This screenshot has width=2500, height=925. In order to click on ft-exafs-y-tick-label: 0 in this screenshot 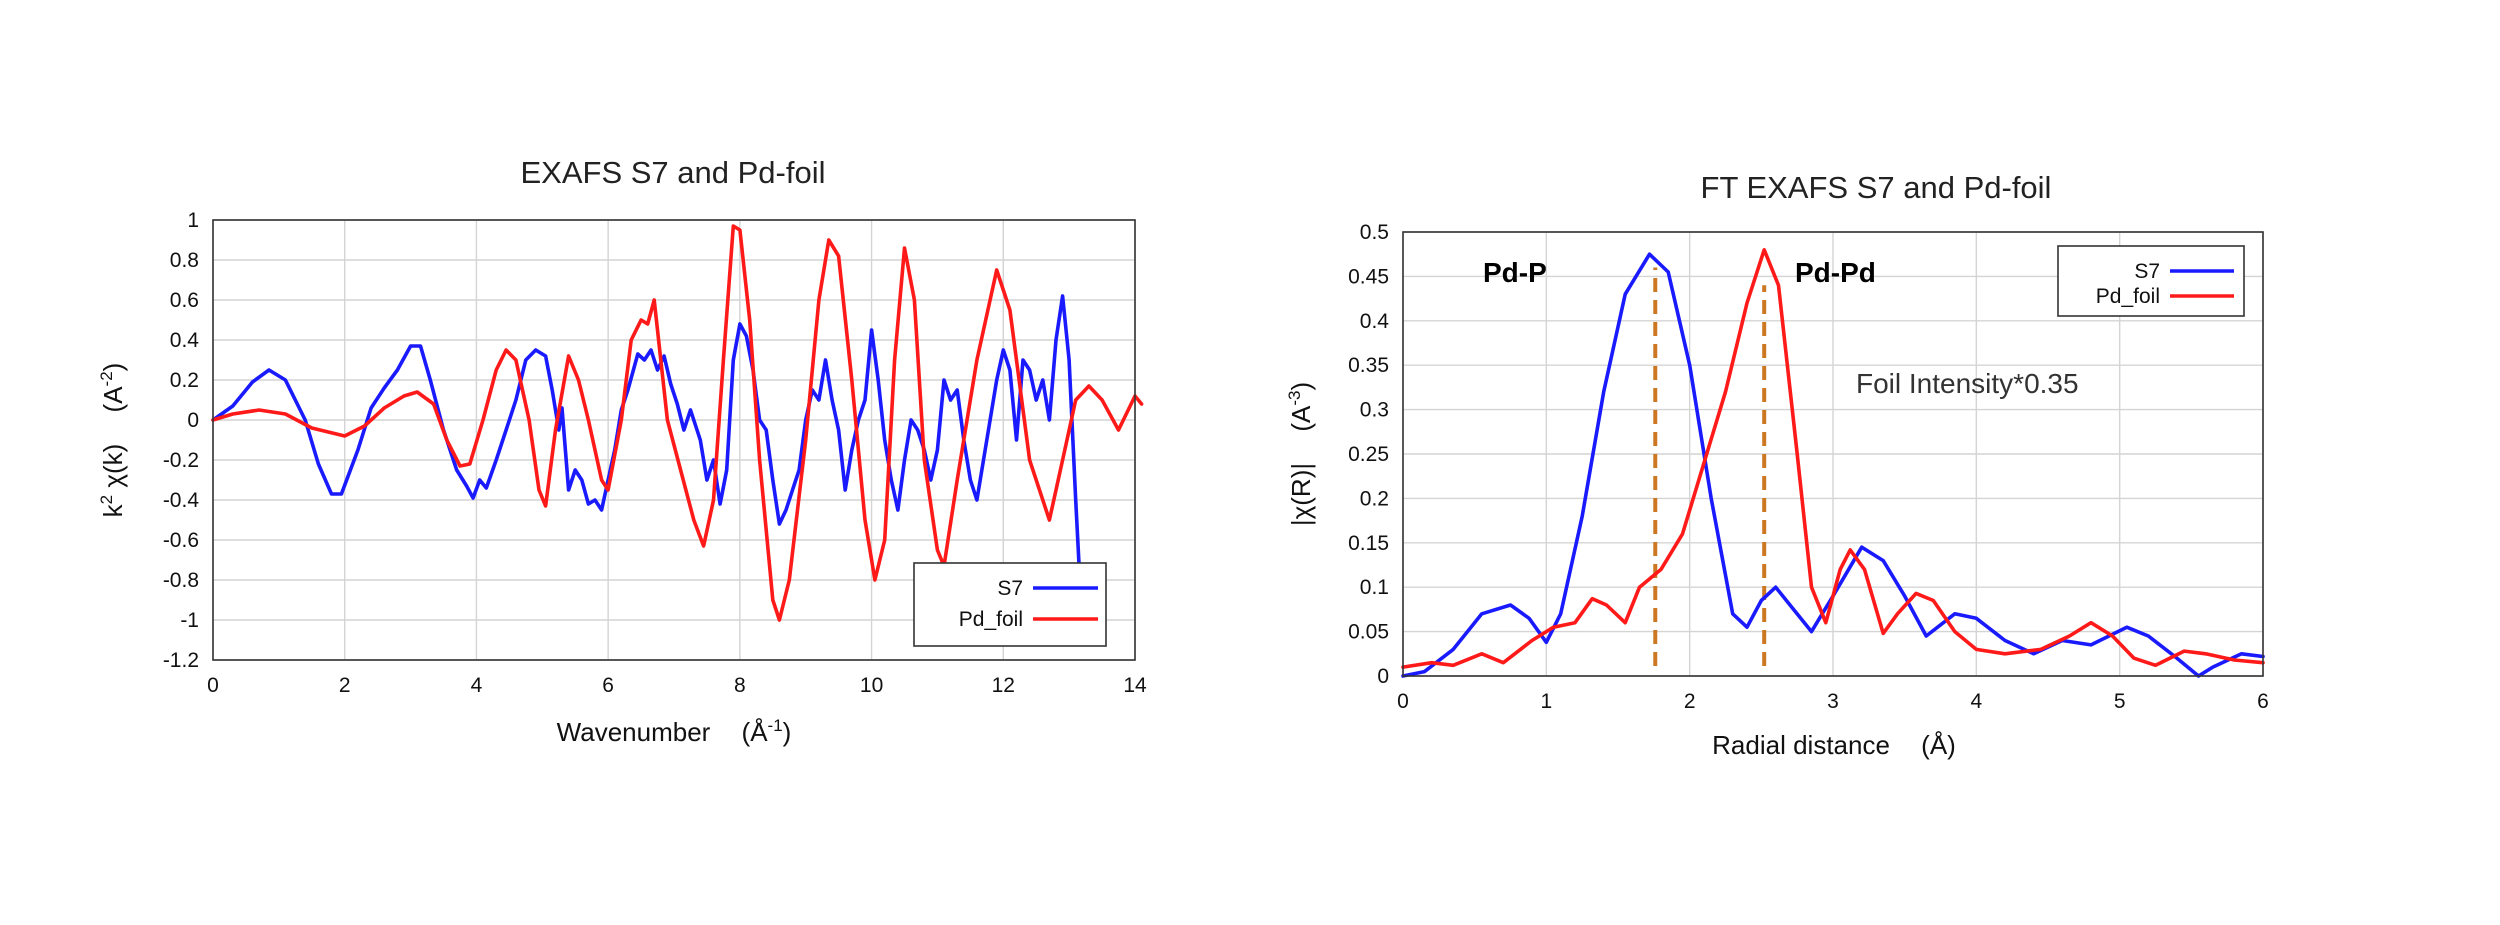, I will do `click(1383, 676)`.